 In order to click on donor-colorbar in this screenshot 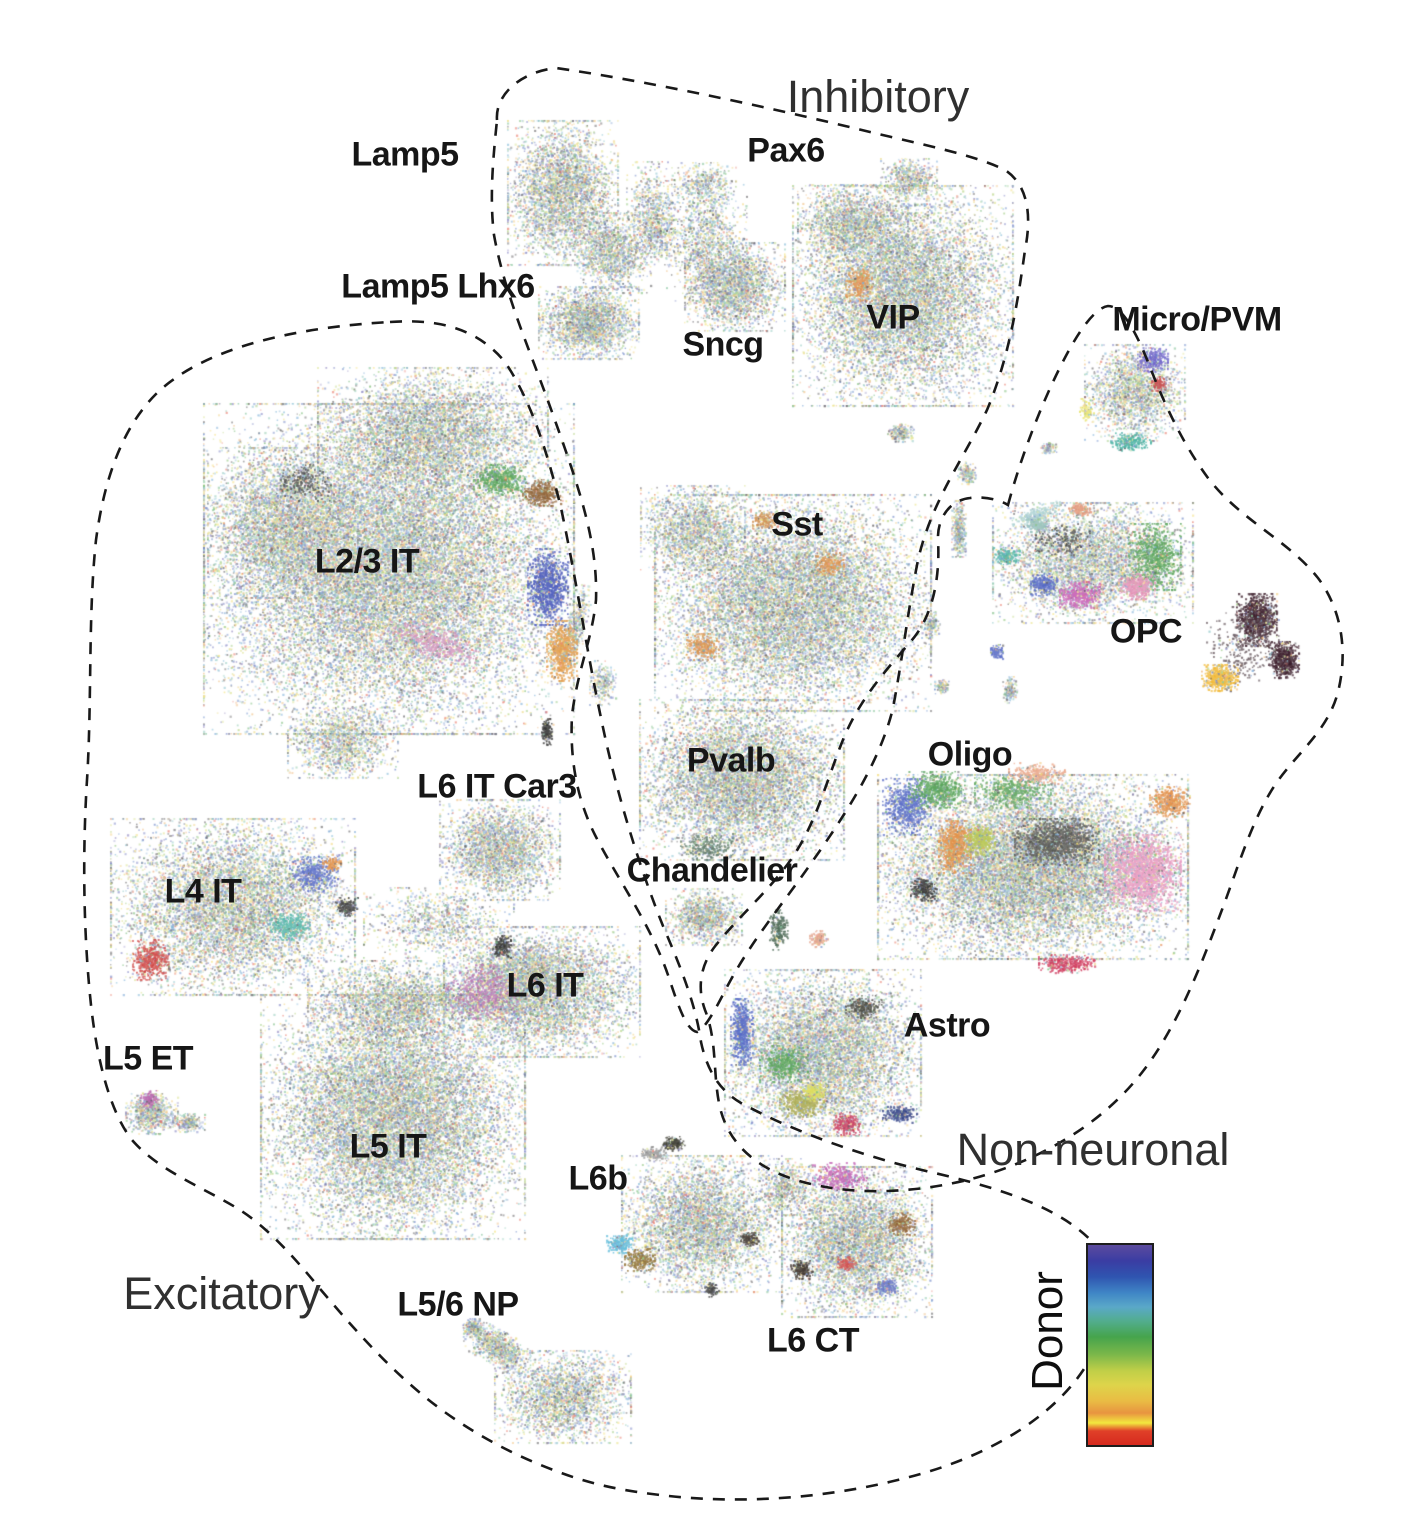, I will do `click(1120, 1345)`.